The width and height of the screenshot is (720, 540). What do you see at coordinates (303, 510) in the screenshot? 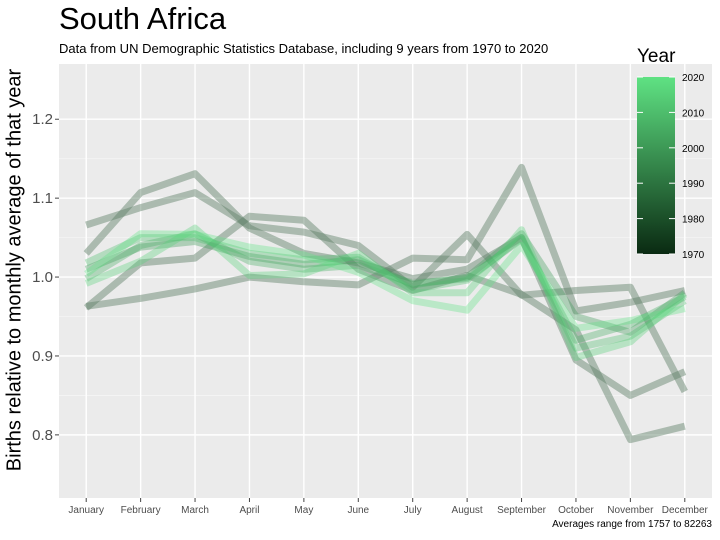
I see `x-tick-label: May` at bounding box center [303, 510].